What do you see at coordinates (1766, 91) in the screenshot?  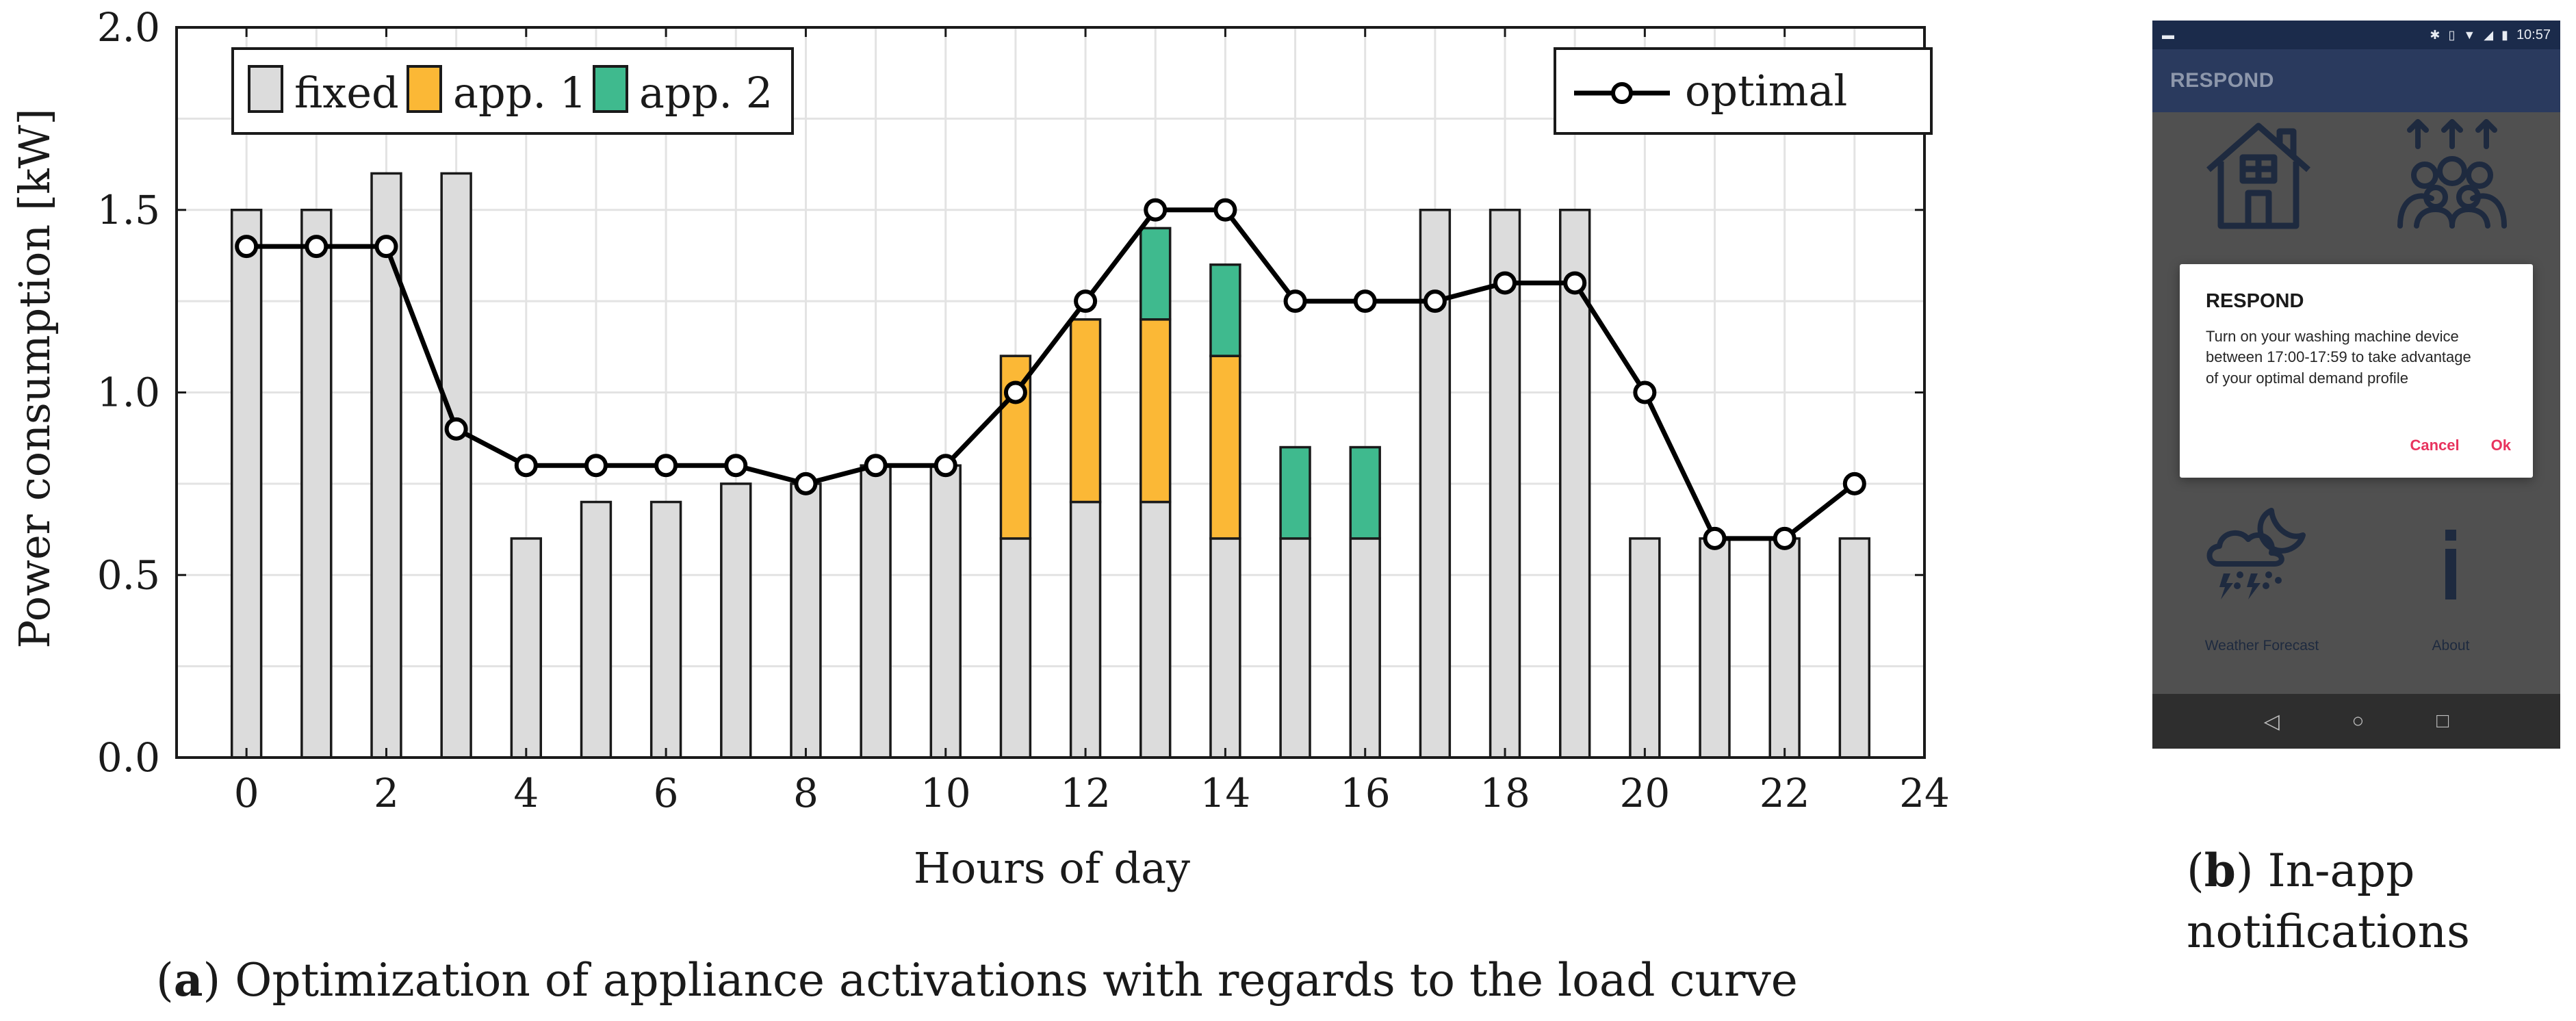 I see `legend-label-optimal: optimal` at bounding box center [1766, 91].